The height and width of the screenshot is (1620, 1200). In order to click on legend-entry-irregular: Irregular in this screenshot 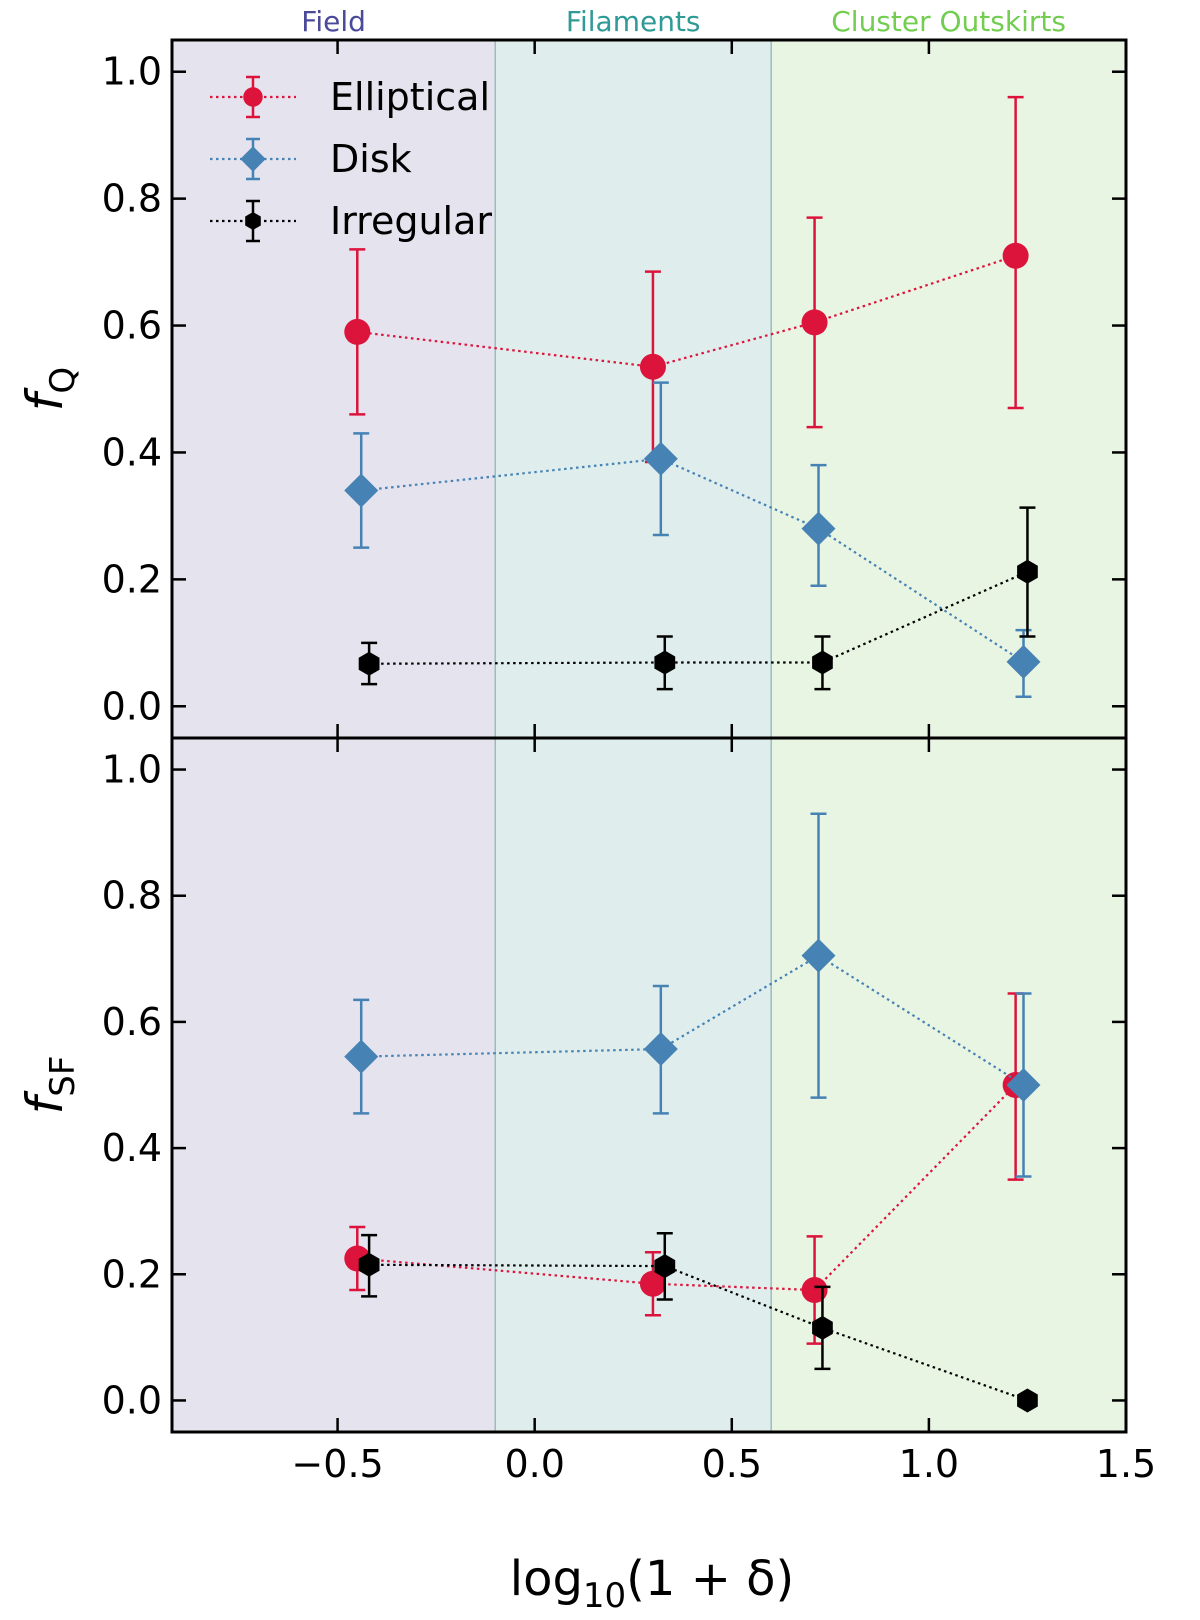, I will do `click(351, 221)`.